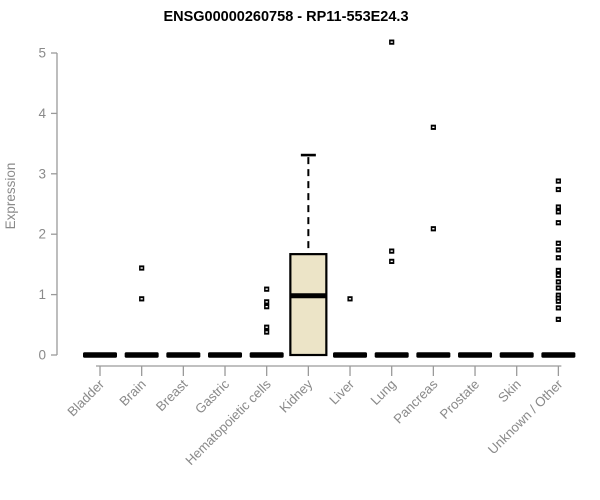  What do you see at coordinates (341, 391) in the screenshot?
I see `x-tick-label: Liver` at bounding box center [341, 391].